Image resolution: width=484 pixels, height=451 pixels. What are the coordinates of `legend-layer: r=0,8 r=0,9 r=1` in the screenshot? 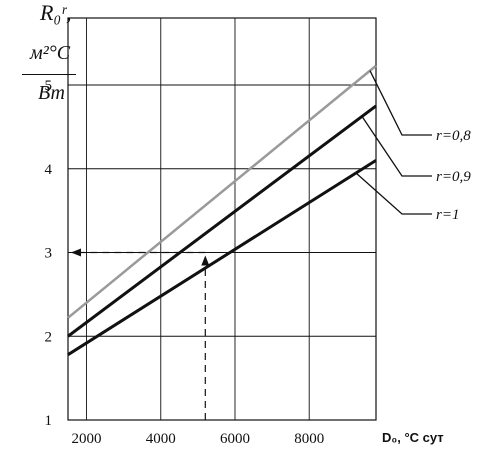 It's located at (413, 146).